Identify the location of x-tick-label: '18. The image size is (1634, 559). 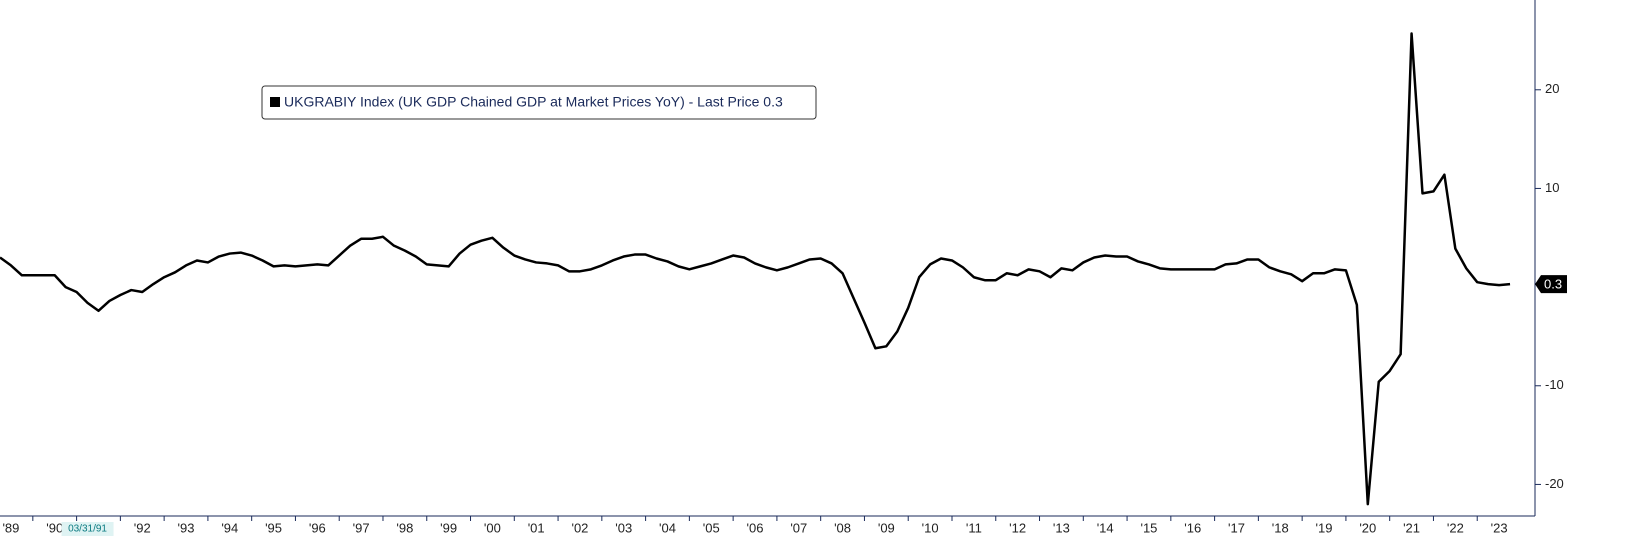
(1280, 527).